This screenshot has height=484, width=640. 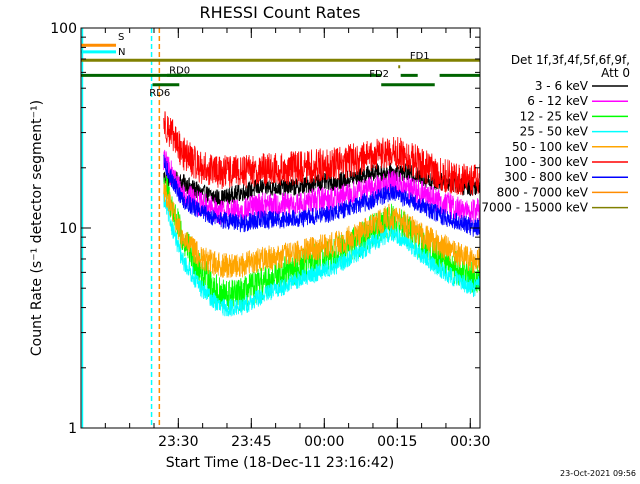 I want to click on flag-label-rd6: RD6, so click(x=159, y=93).